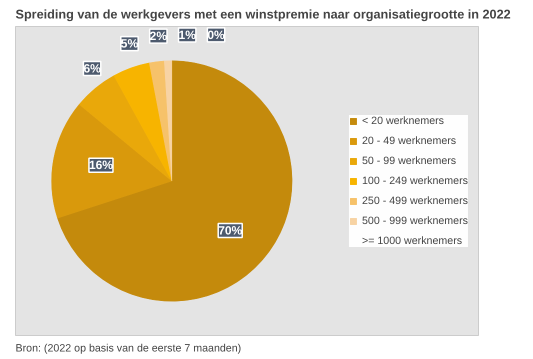  What do you see at coordinates (403, 120) in the screenshot?
I see `legend-label: < 20 werknemers` at bounding box center [403, 120].